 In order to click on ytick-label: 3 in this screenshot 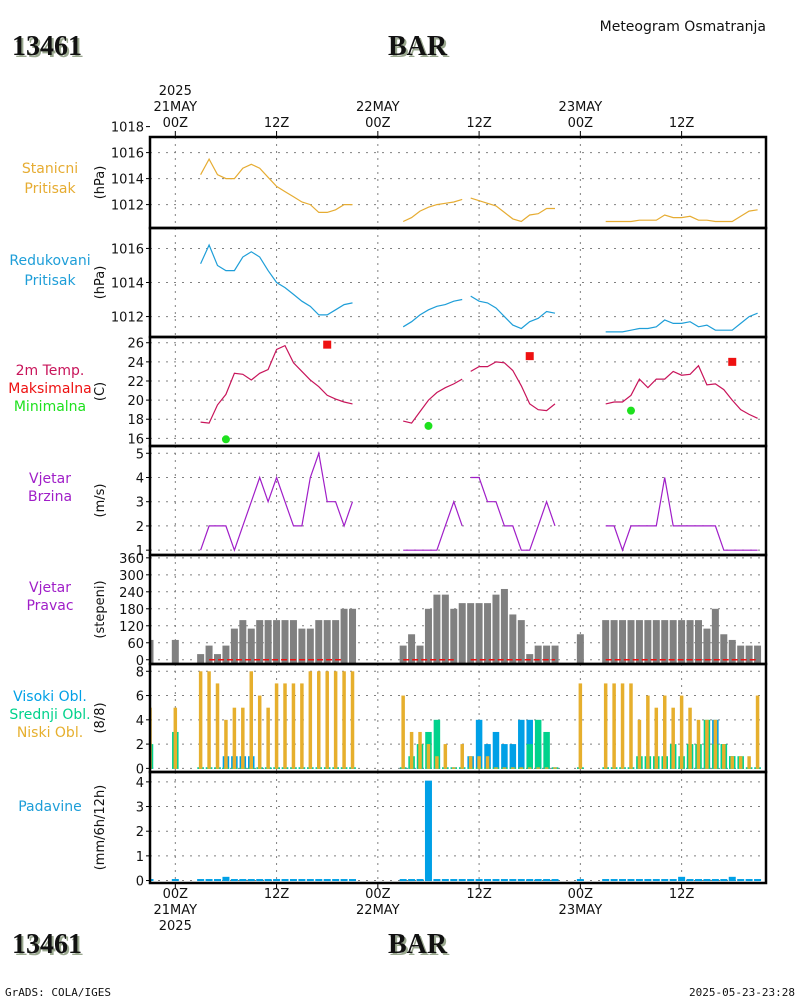, I will do `click(140, 503)`.